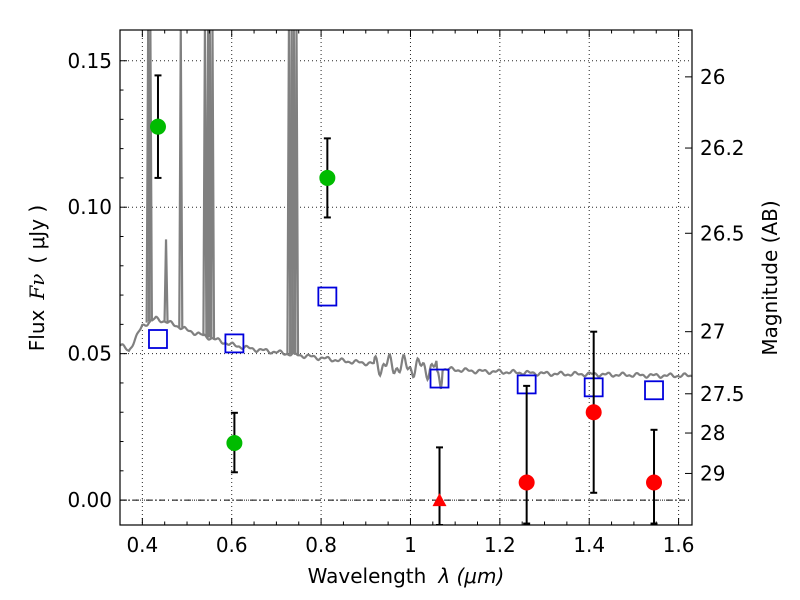 This screenshot has width=800, height=600. What do you see at coordinates (722, 233) in the screenshot?
I see `mag-tick-label: 26.5` at bounding box center [722, 233].